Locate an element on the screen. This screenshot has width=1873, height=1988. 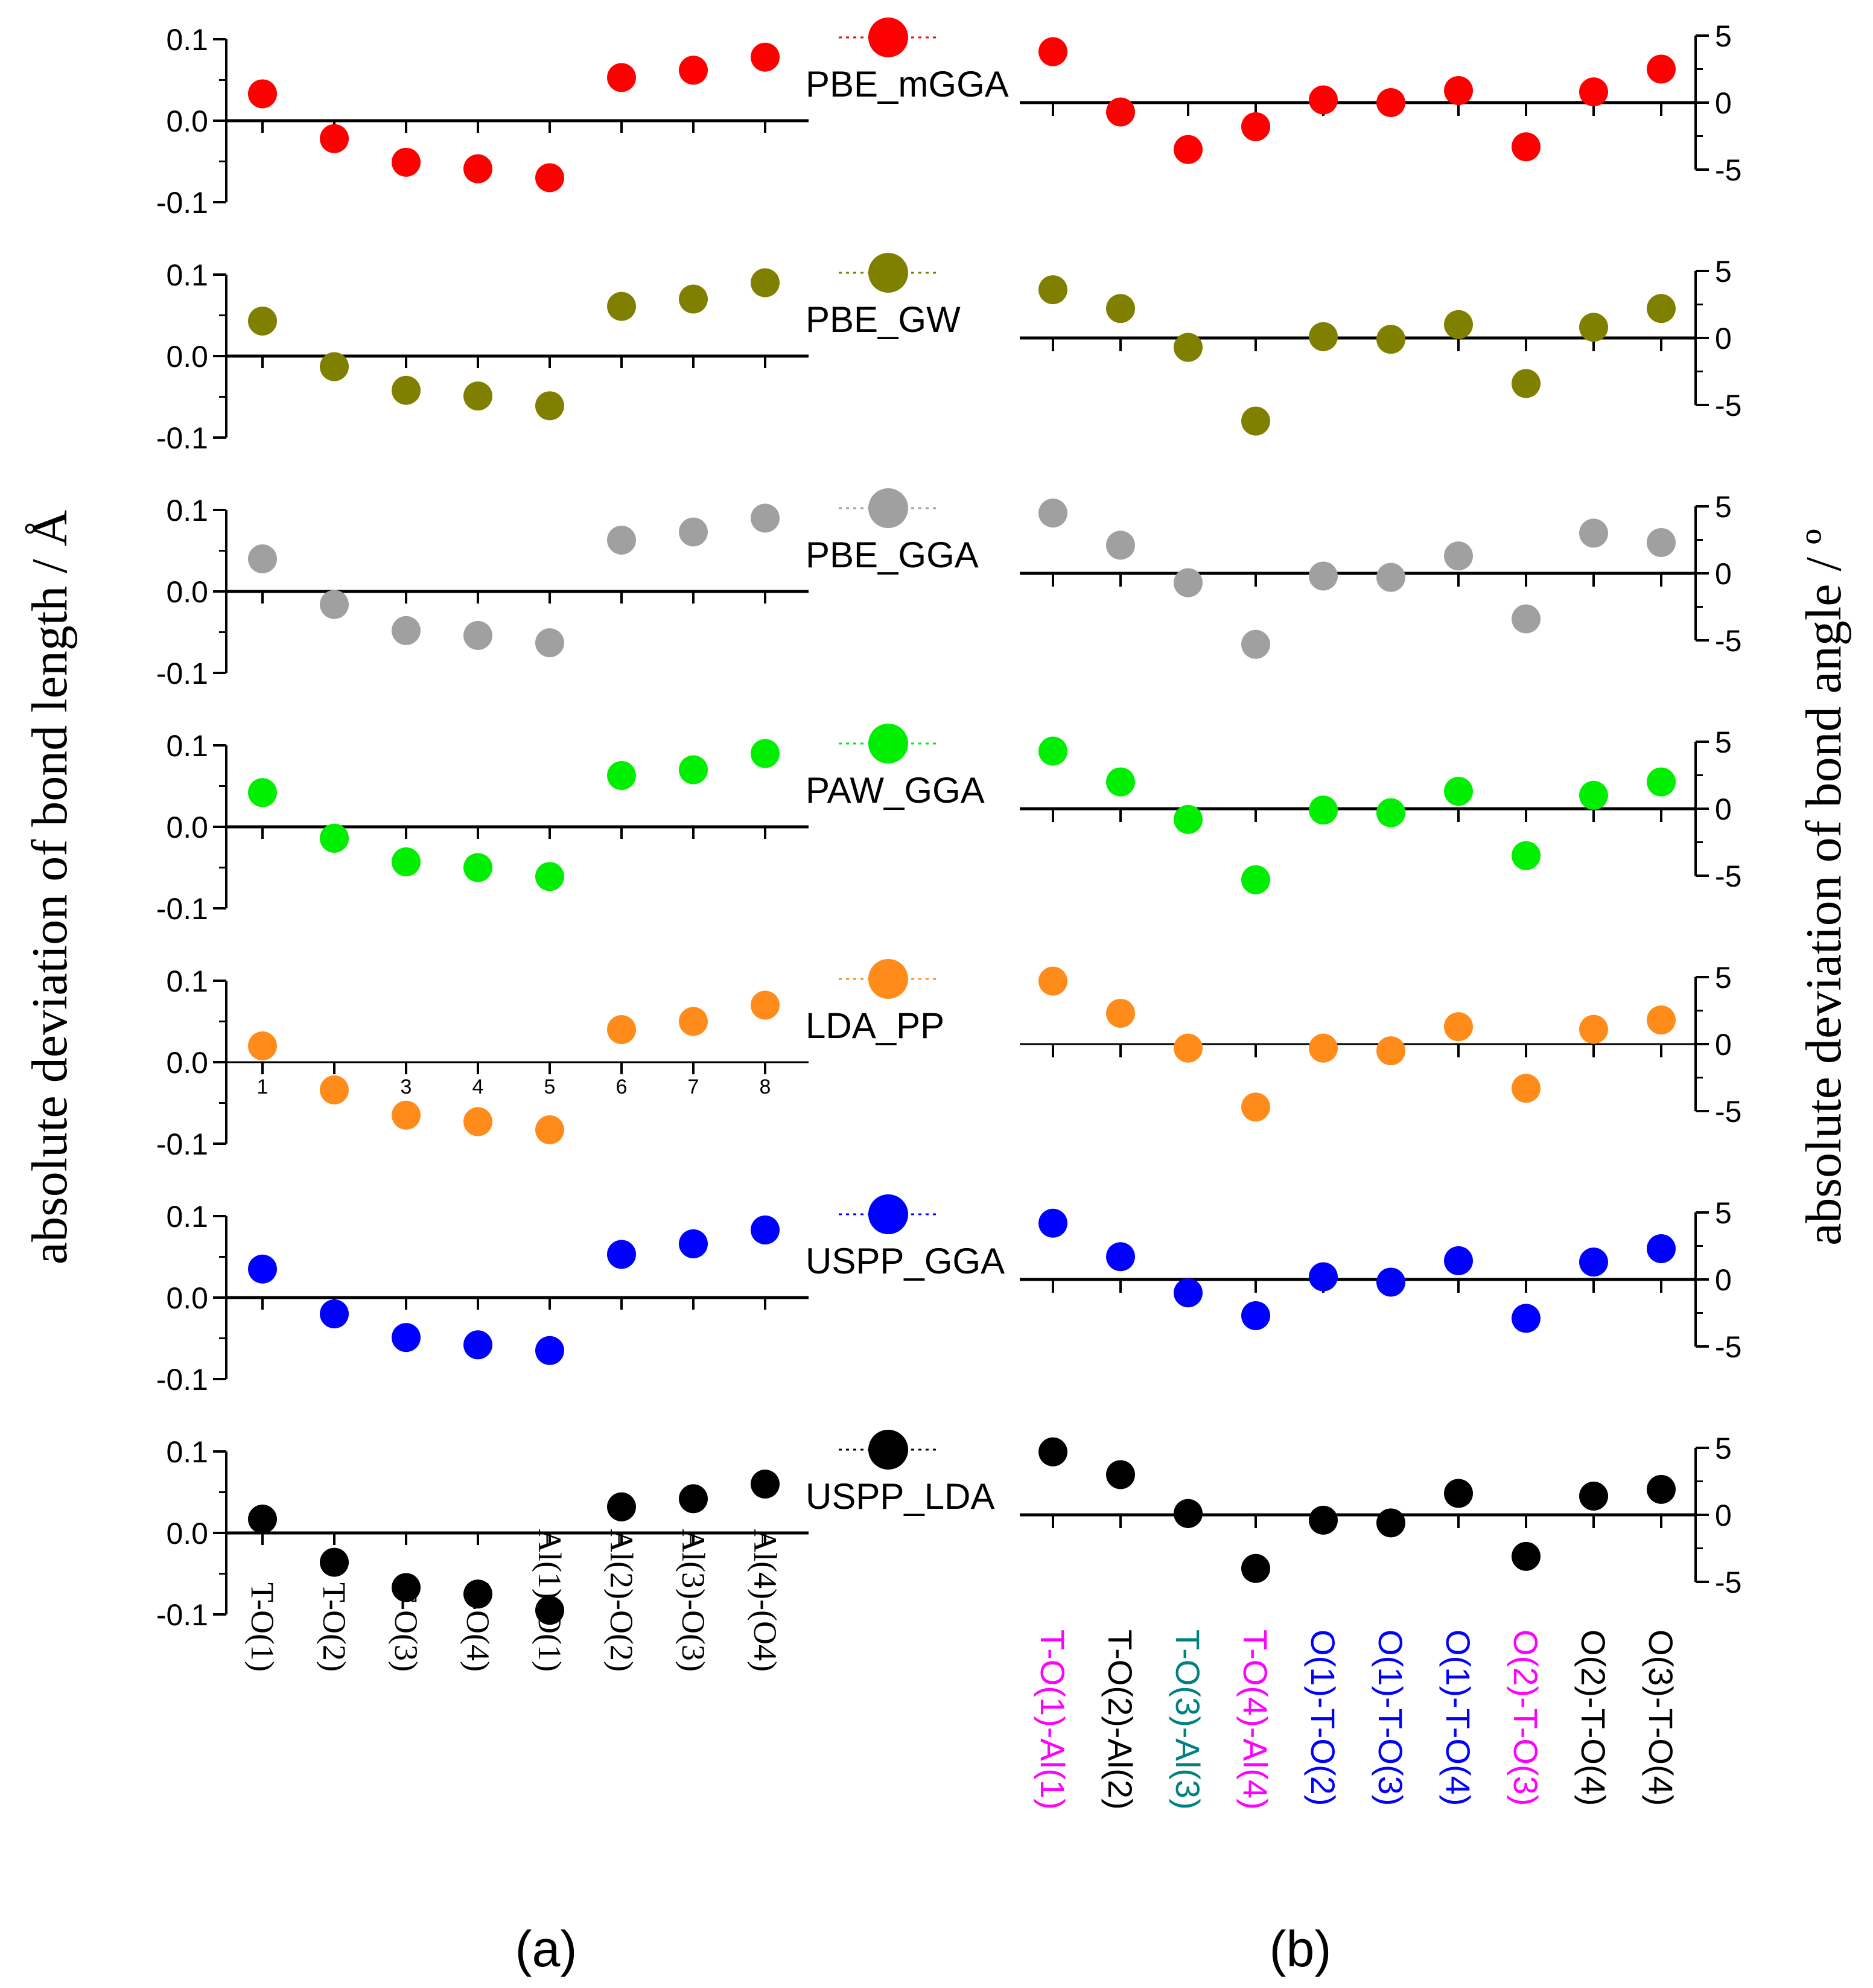
y-tick-label-lda-pp-1: 0.0 is located at coordinates (187, 1063).